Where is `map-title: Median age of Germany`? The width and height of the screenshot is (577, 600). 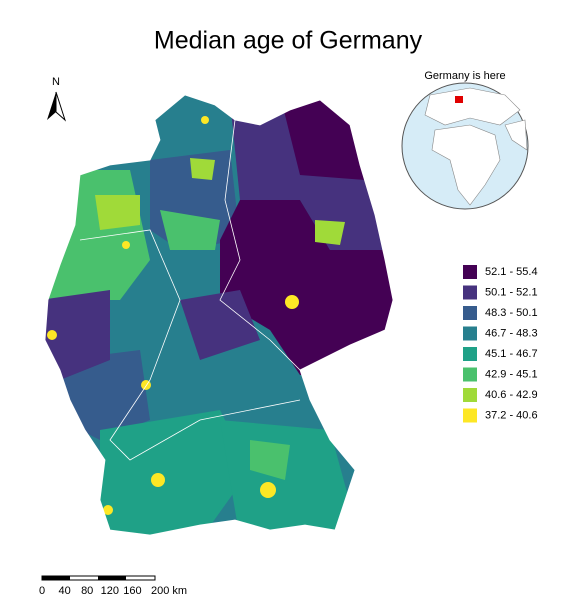 map-title: Median age of Germany is located at coordinates (288, 41).